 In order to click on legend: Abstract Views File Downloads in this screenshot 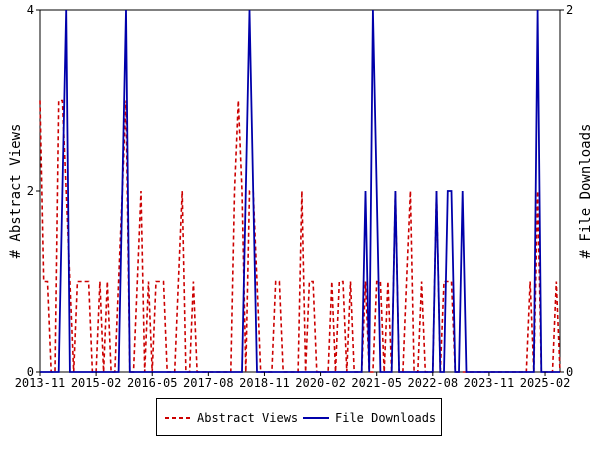, I will do `click(299, 417)`.